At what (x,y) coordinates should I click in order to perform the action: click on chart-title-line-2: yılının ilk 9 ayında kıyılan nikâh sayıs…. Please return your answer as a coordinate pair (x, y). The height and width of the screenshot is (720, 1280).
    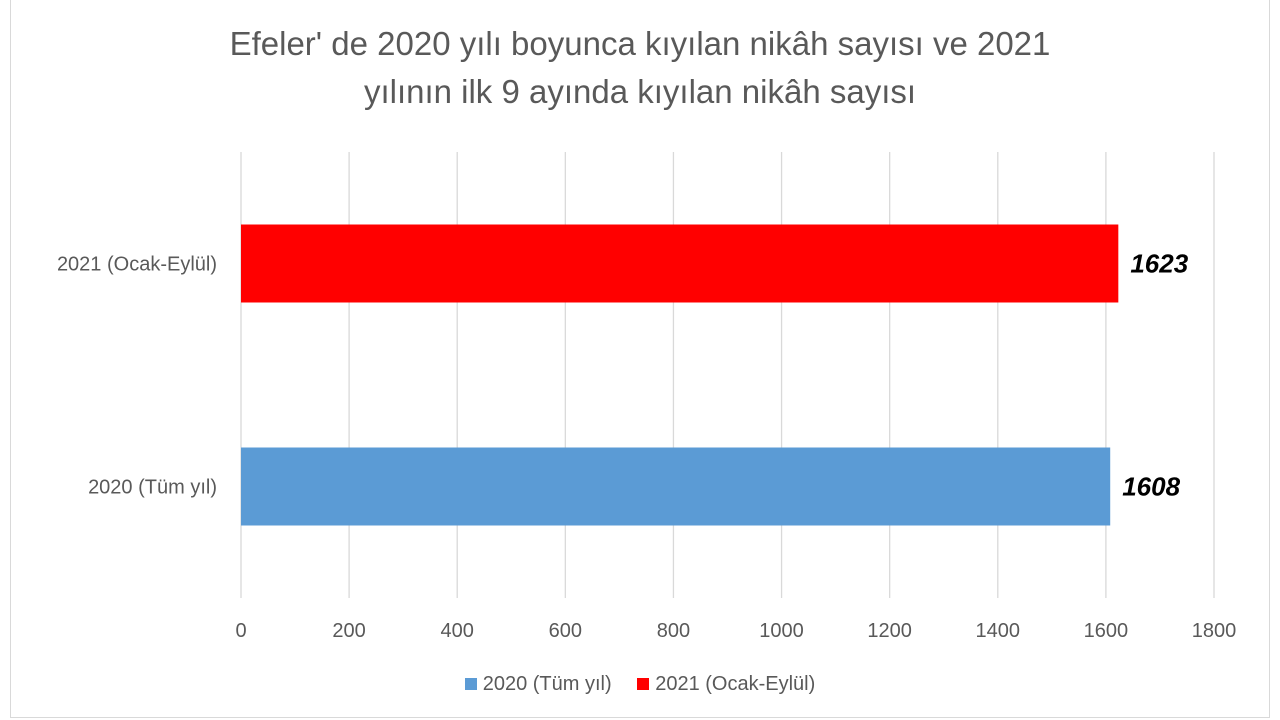
    Looking at the image, I should click on (640, 91).